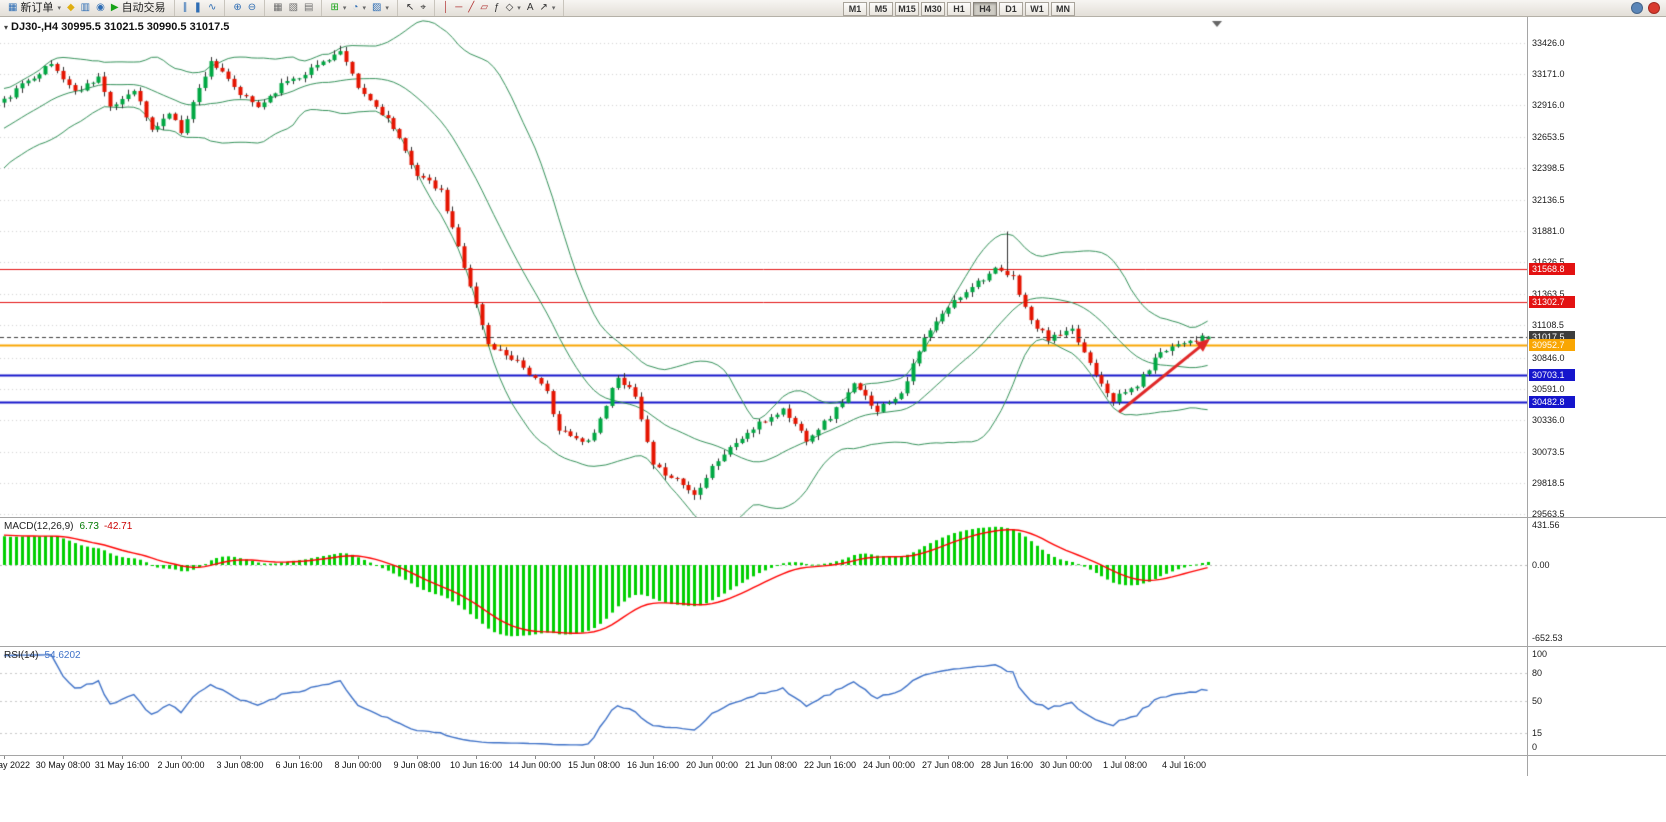 The height and width of the screenshot is (822, 1666). What do you see at coordinates (933, 8) in the screenshot?
I see `timeframe-m30-button: M30` at bounding box center [933, 8].